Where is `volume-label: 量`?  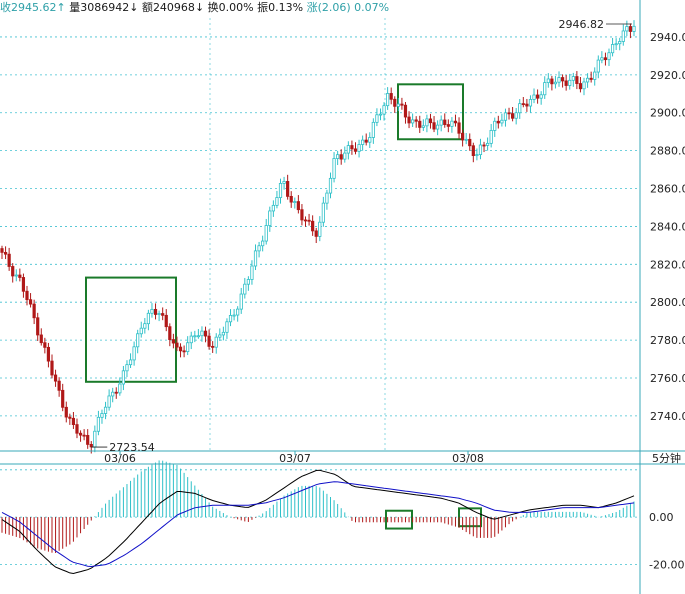
volume-label: 量 is located at coordinates (75, 7).